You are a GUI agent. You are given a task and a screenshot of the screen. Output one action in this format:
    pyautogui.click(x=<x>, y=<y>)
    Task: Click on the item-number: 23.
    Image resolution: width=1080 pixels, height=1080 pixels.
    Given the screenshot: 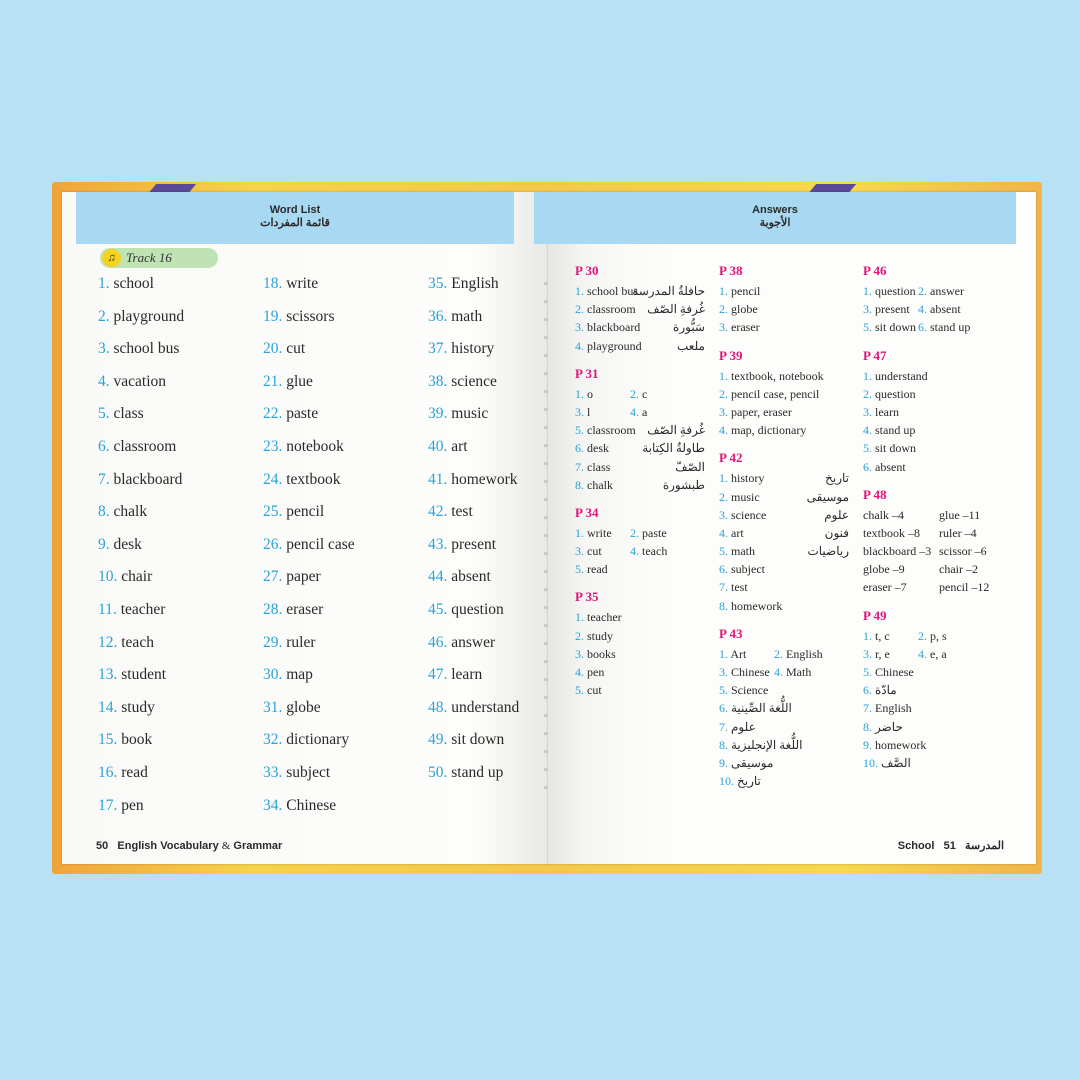 What is the action you would take?
    pyautogui.click(x=273, y=446)
    